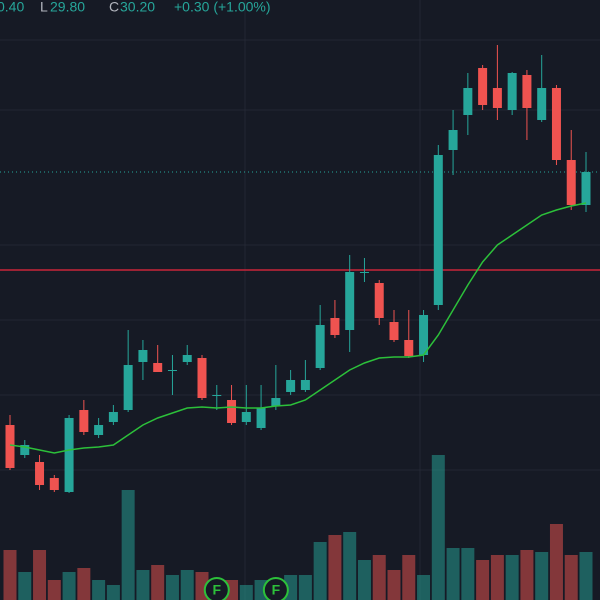 The height and width of the screenshot is (600, 600). Describe the element at coordinates (12, 7) in the screenshot. I see `header-high: 0.40` at that location.